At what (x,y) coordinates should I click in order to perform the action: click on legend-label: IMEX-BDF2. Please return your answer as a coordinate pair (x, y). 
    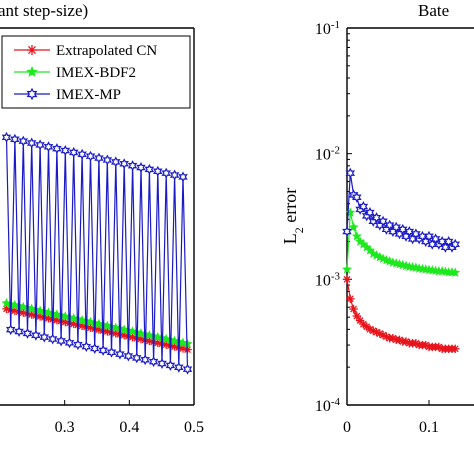
    Looking at the image, I should click on (96, 73).